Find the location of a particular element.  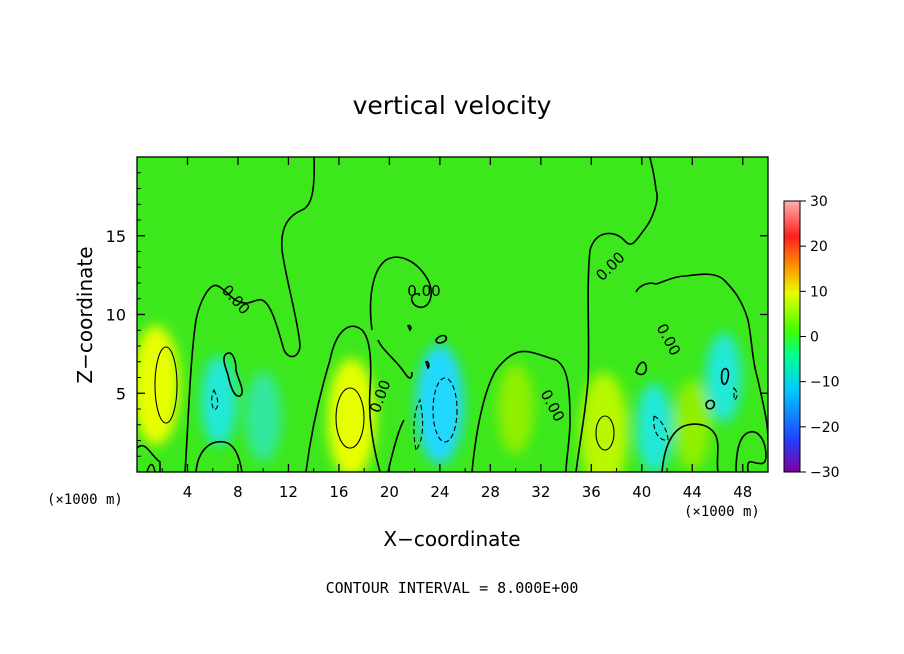

colorbar-gradient is located at coordinates (792, 336).